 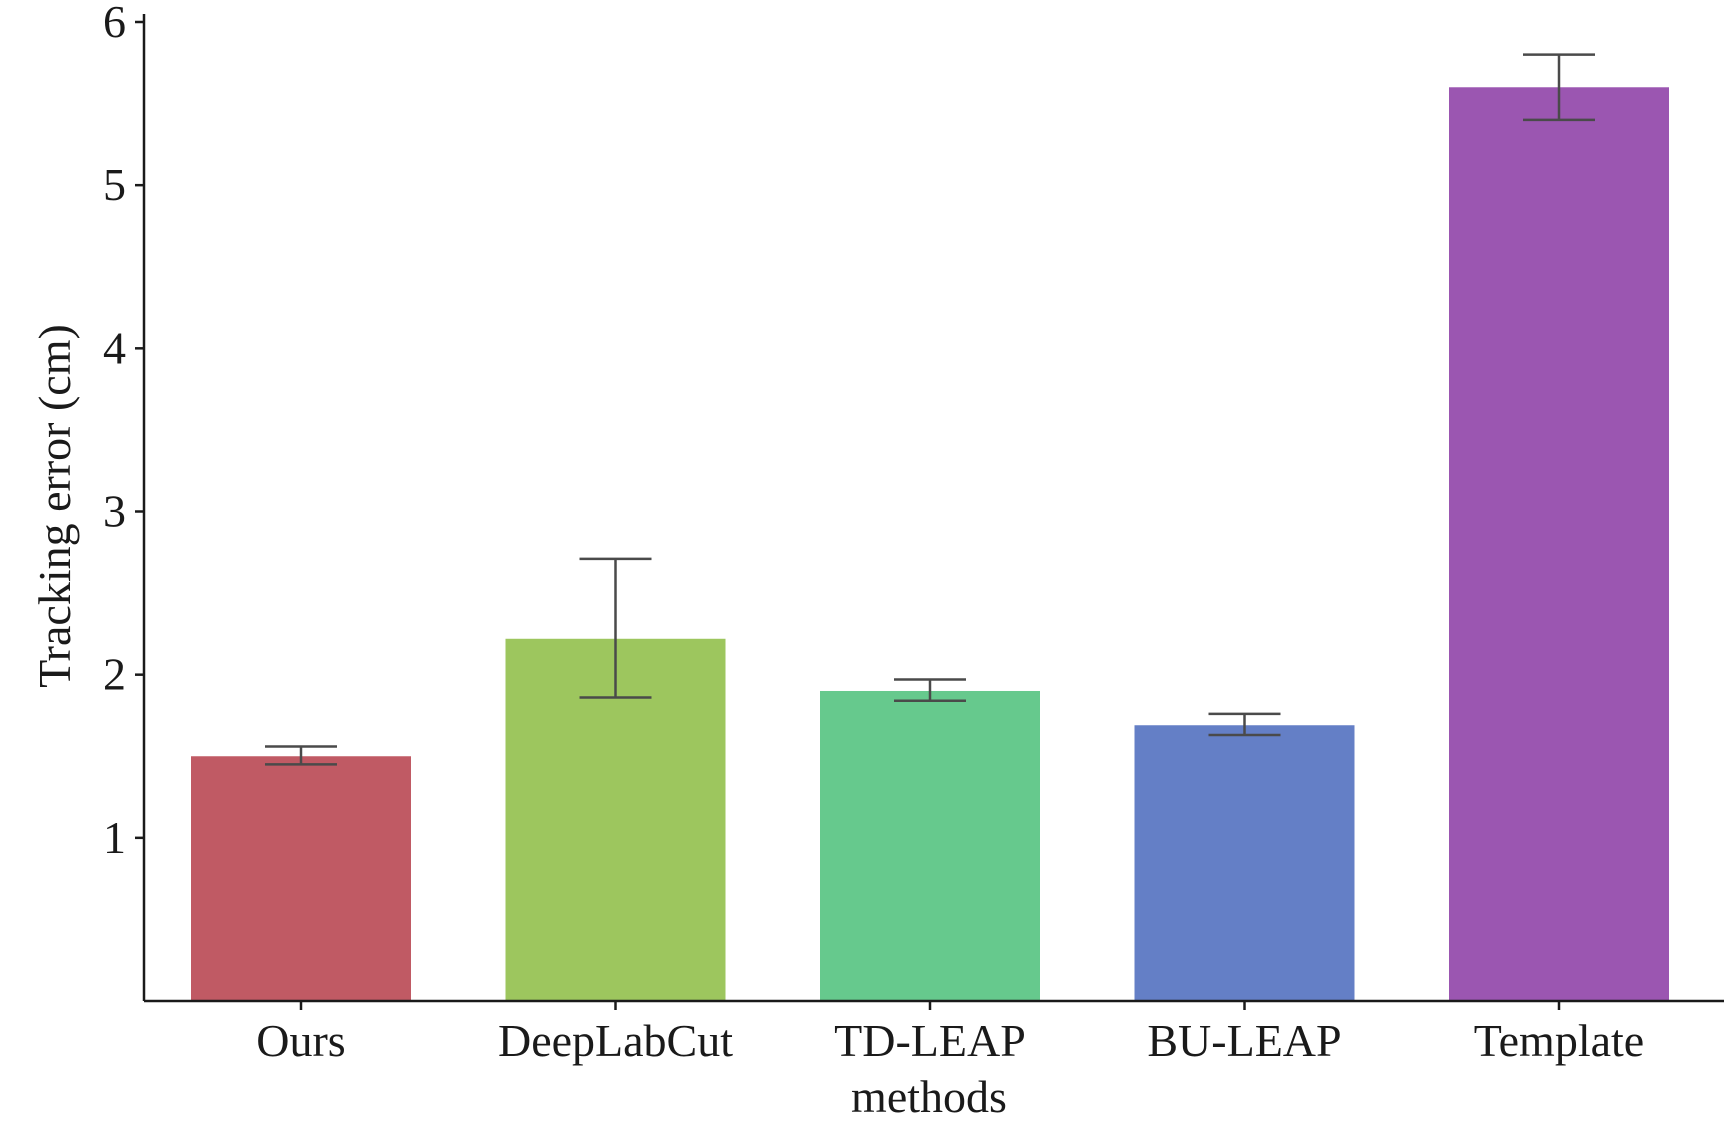 I want to click on y-tick-label: 2, so click(x=114, y=674).